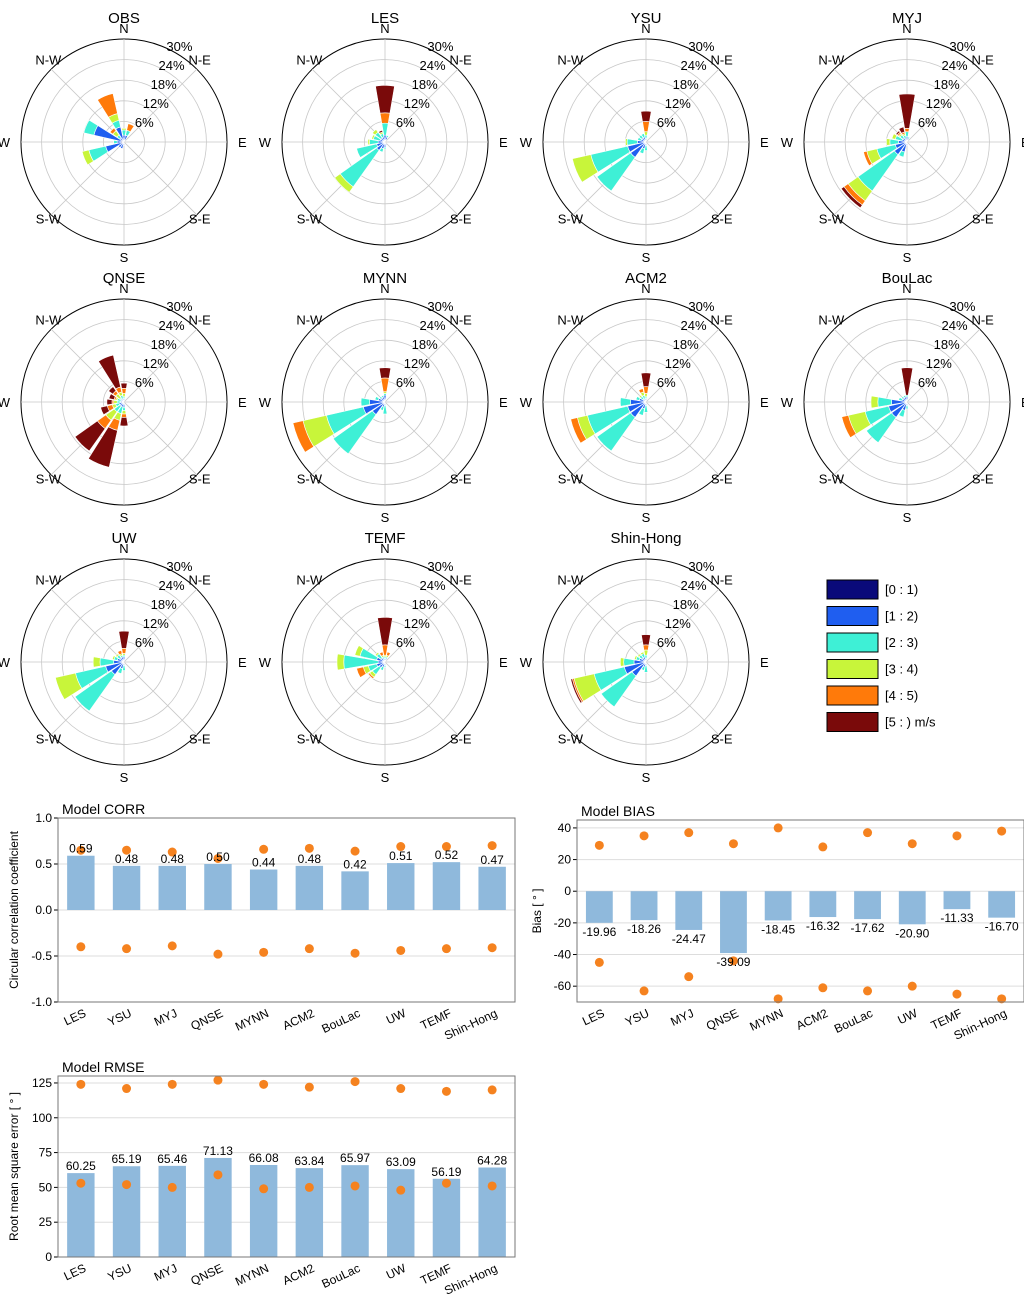 This screenshot has width=1024, height=1303. What do you see at coordinates (124, 144) in the screenshot?
I see `rose-wedge-obs-180-bin1` at bounding box center [124, 144].